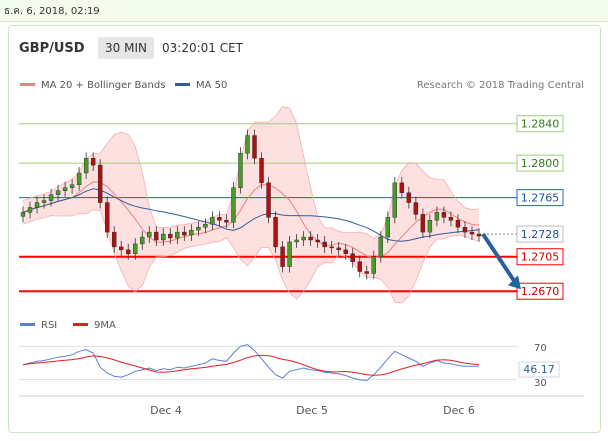 The width and height of the screenshot is (608, 441). I want to click on rsi-ma-legend-label: 9MA, so click(105, 325).